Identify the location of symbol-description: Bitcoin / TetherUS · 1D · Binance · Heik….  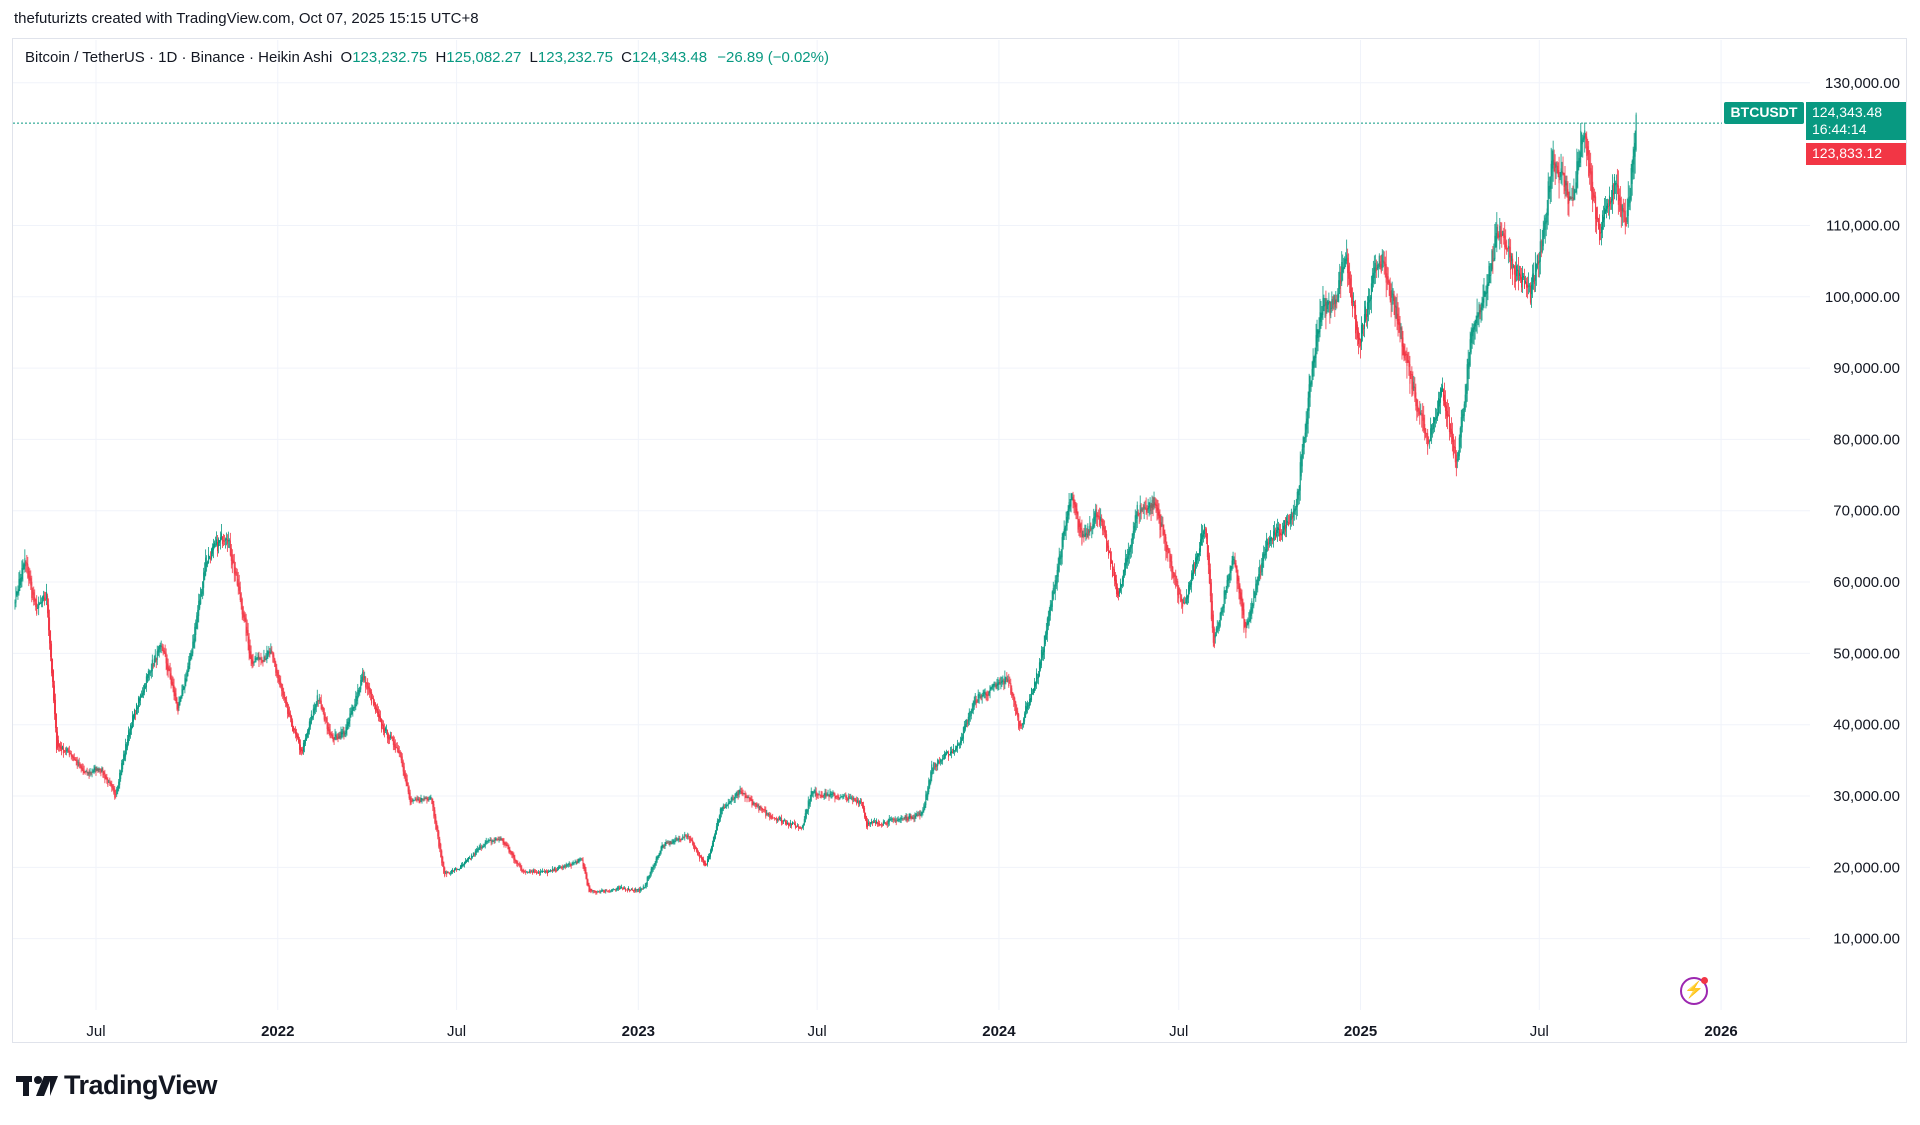
(179, 57).